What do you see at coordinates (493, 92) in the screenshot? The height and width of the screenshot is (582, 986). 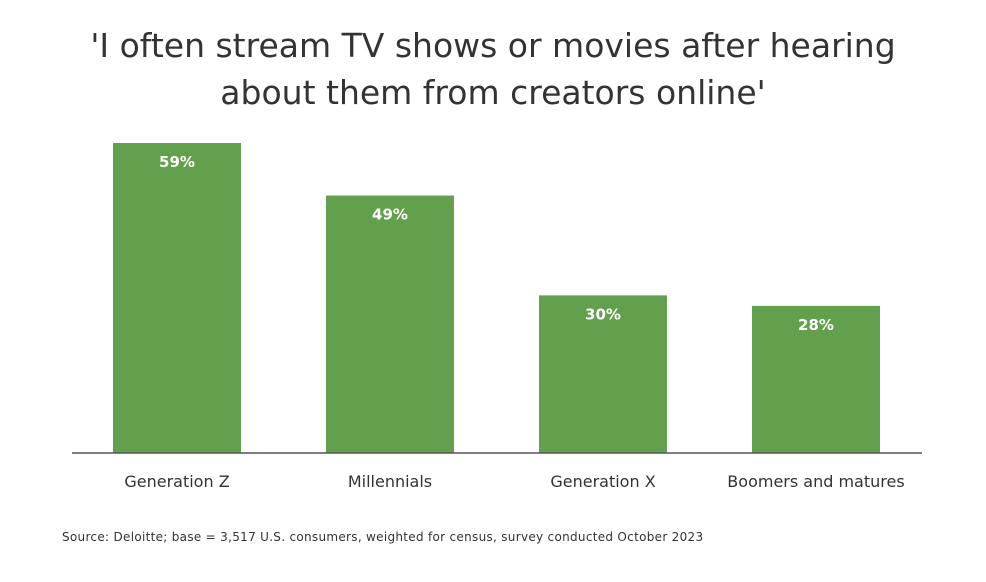 I see `chart-title-line-2: about them from creators online'` at bounding box center [493, 92].